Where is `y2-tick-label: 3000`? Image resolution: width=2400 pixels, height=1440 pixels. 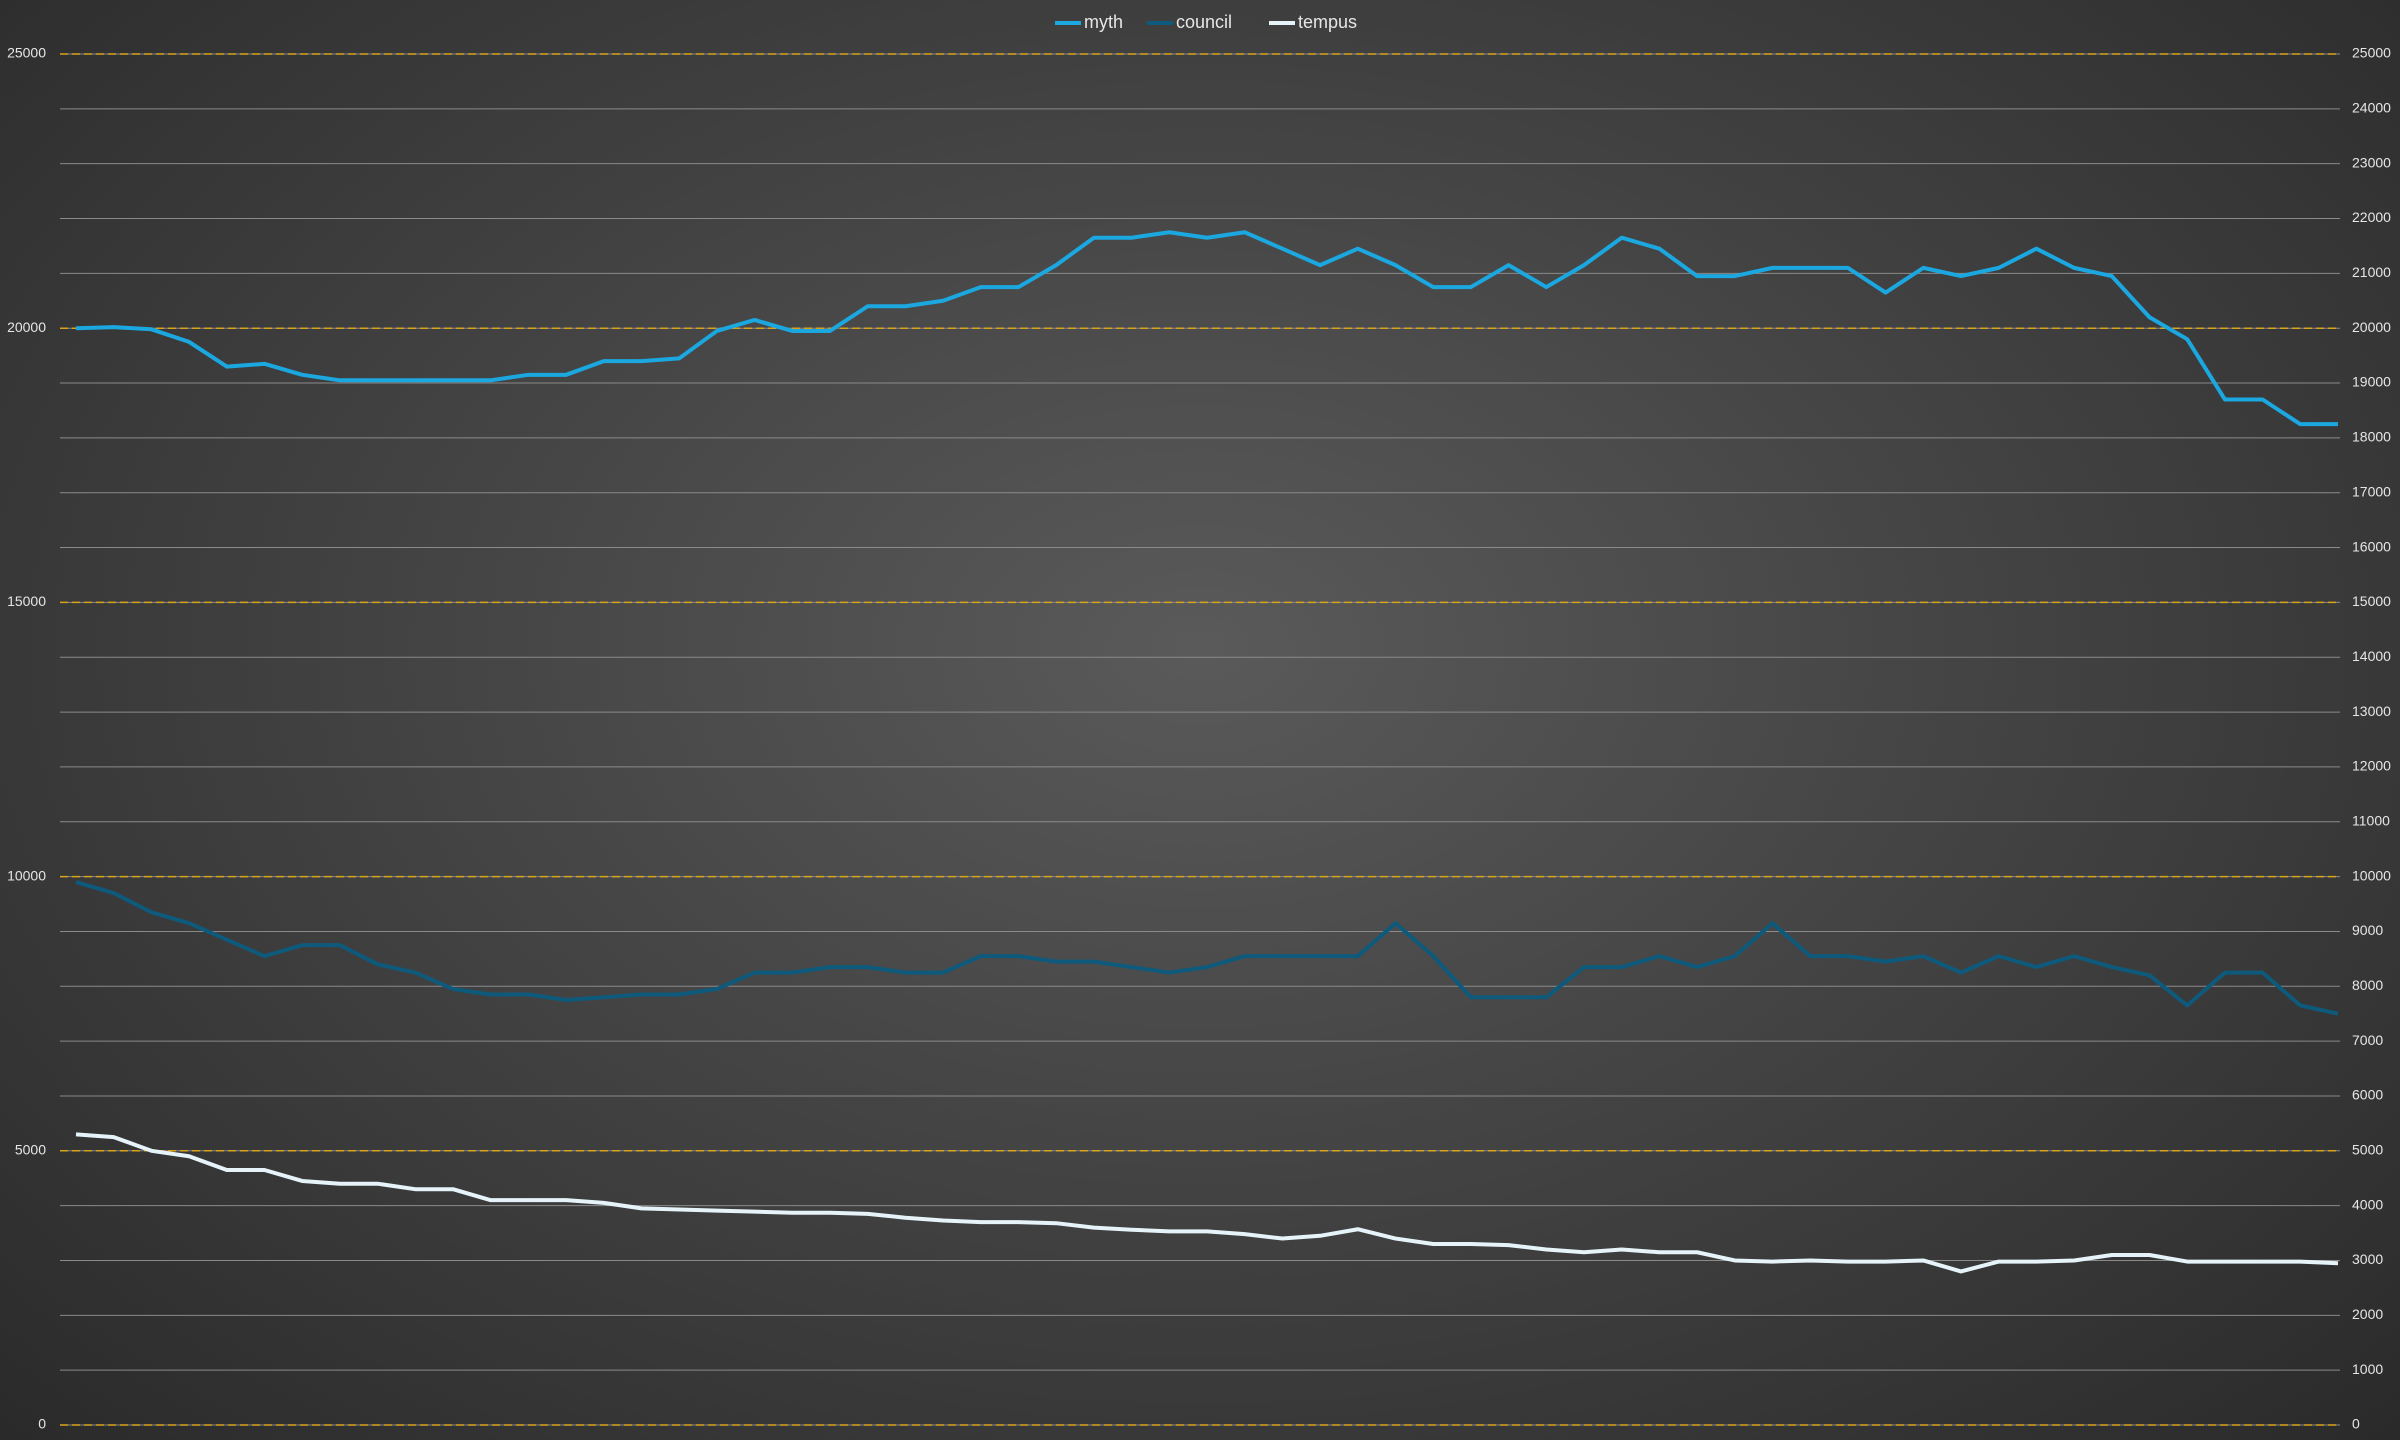
y2-tick-label: 3000 is located at coordinates (2367, 1259).